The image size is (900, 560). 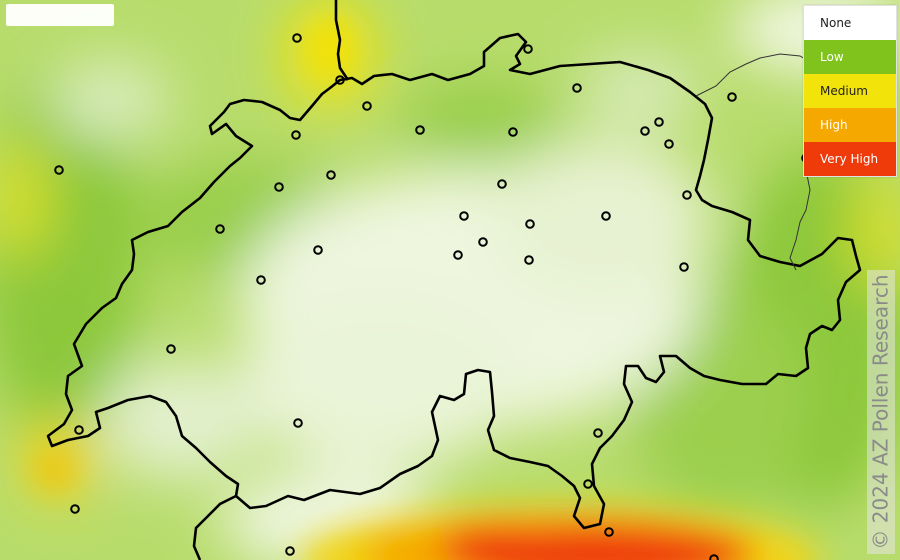 What do you see at coordinates (850, 57) in the screenshot?
I see `legend-item-low: Low` at bounding box center [850, 57].